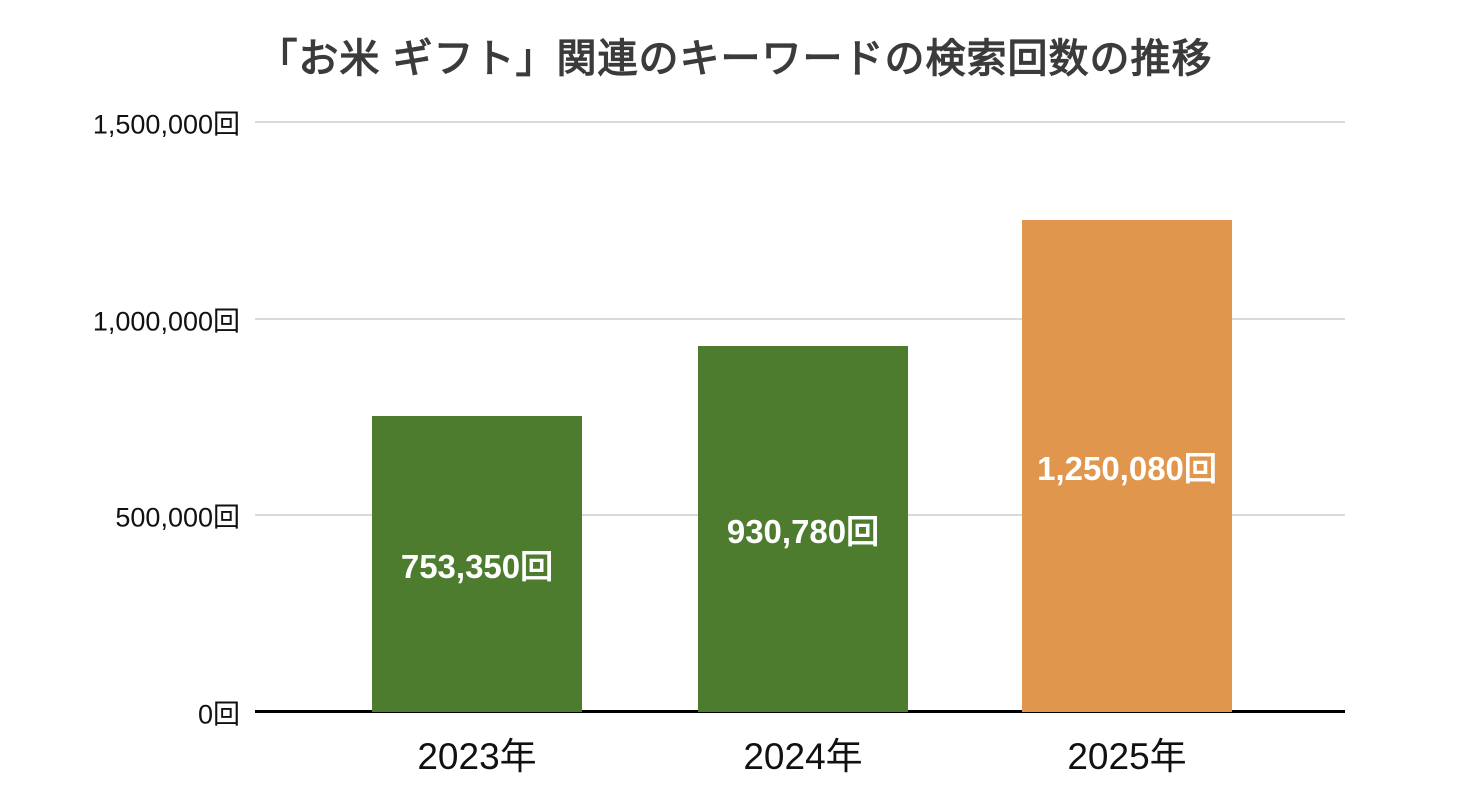  Describe the element at coordinates (166, 124) in the screenshot. I see `y-axis-tick-label: 1,500,000回` at that location.